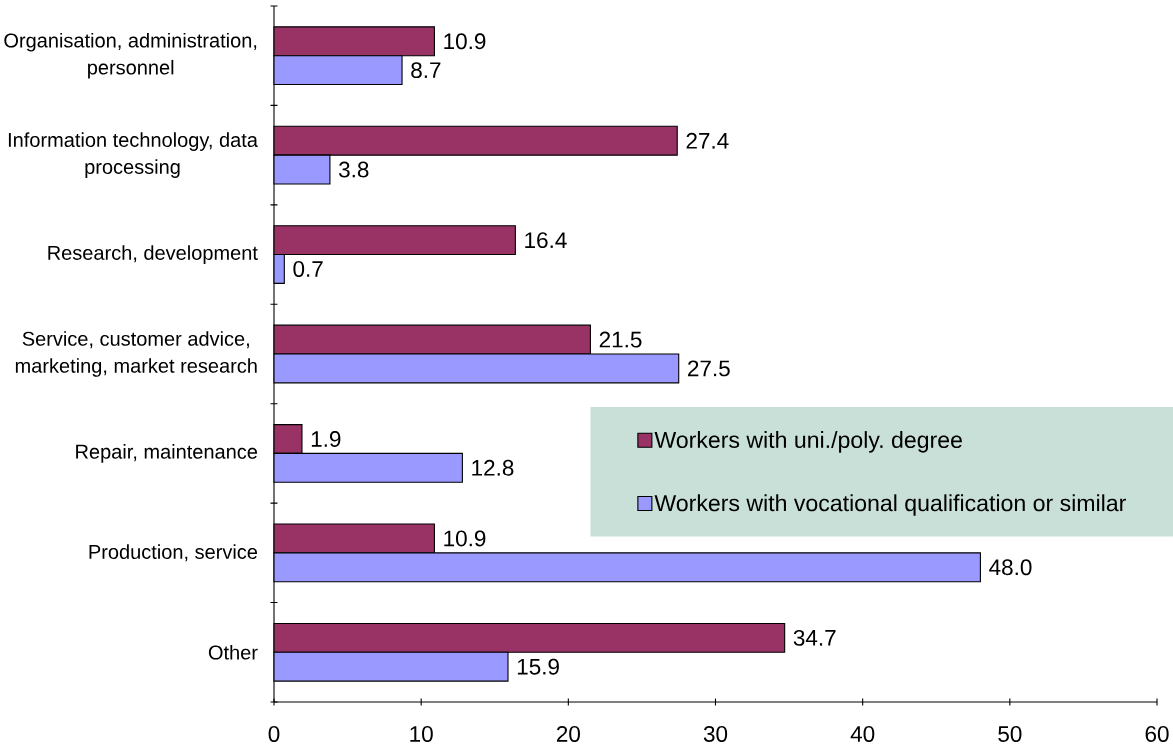 The image size is (1173, 749). What do you see at coordinates (353, 169) in the screenshot?
I see `data-label: 3.8` at bounding box center [353, 169].